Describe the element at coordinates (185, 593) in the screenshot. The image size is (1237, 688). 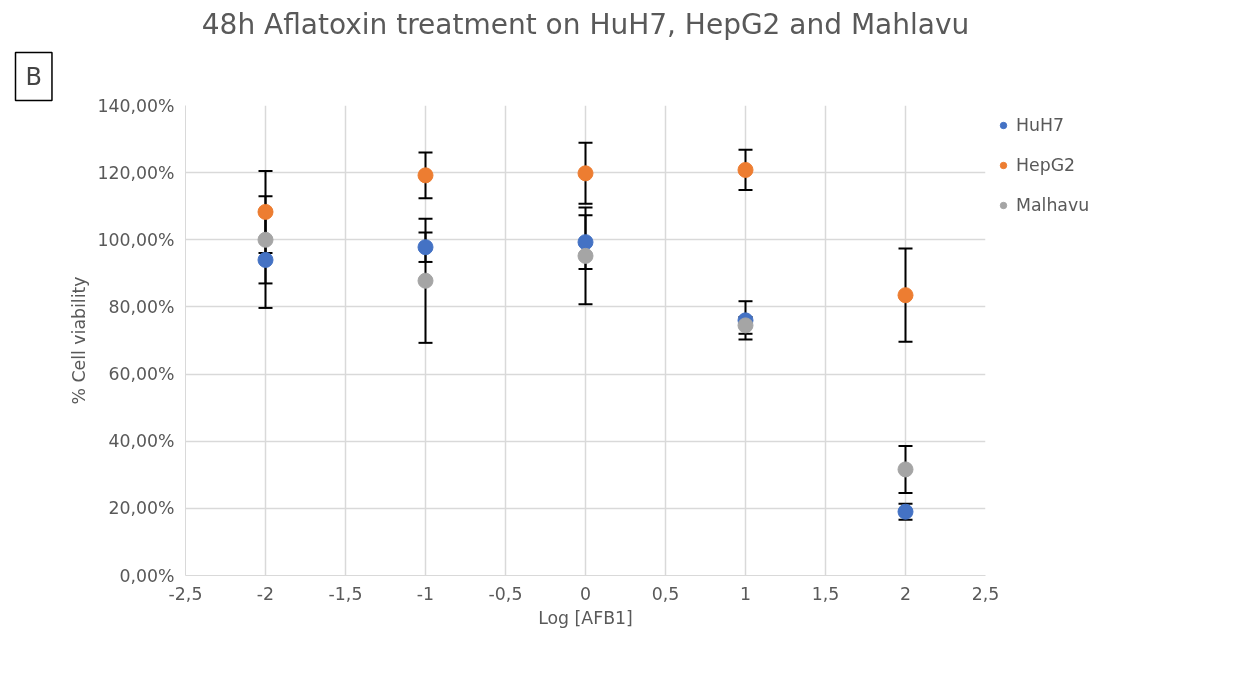
I see `x-tick-label: -2,5` at that location.